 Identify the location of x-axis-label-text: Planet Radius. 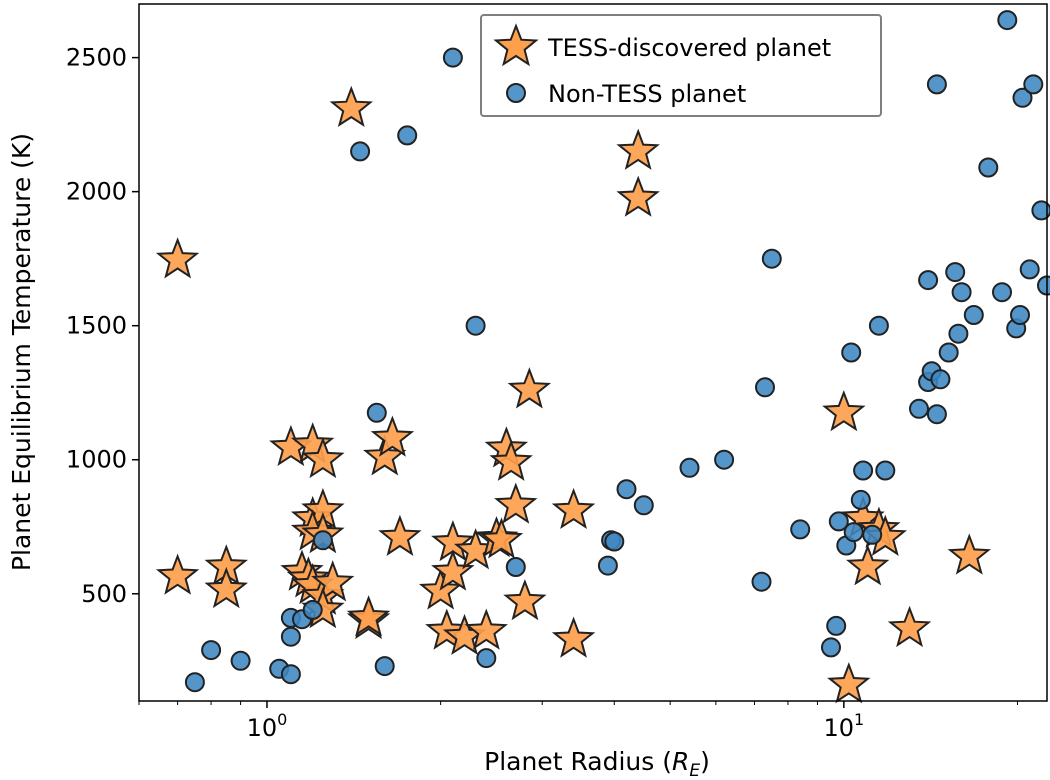
(569, 761).